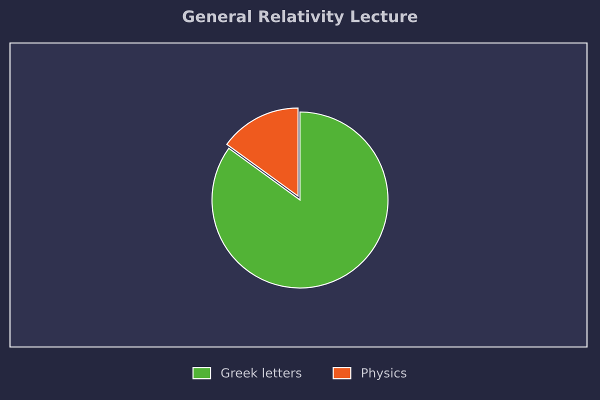 The height and width of the screenshot is (400, 600). I want to click on legend-label: Physics, so click(384, 374).